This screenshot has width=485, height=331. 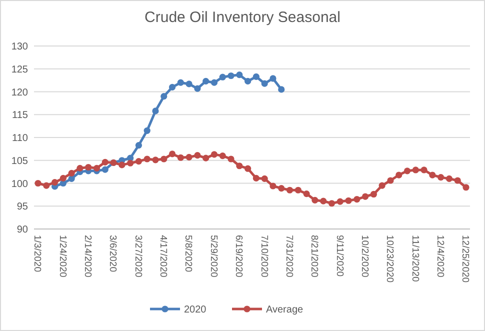 What do you see at coordinates (20, 138) in the screenshot?
I see `y-tick-label: 110` at bounding box center [20, 138].